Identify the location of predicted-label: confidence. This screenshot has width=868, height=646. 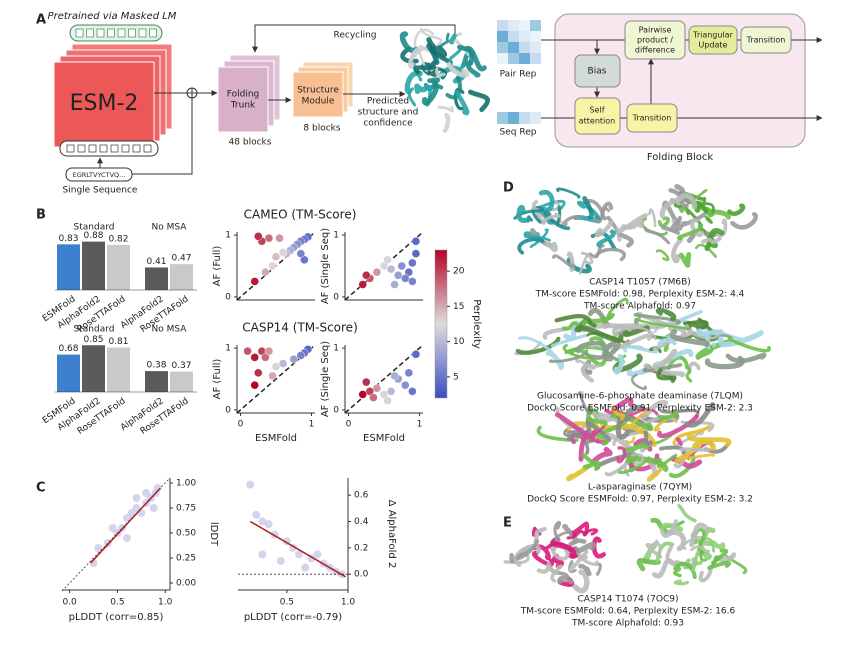
(388, 124).